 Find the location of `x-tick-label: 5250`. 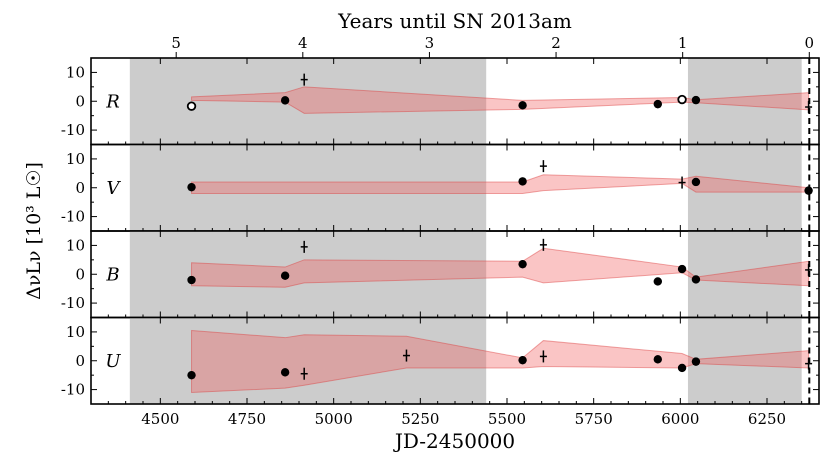

x-tick-label: 5250 is located at coordinates (420, 419).